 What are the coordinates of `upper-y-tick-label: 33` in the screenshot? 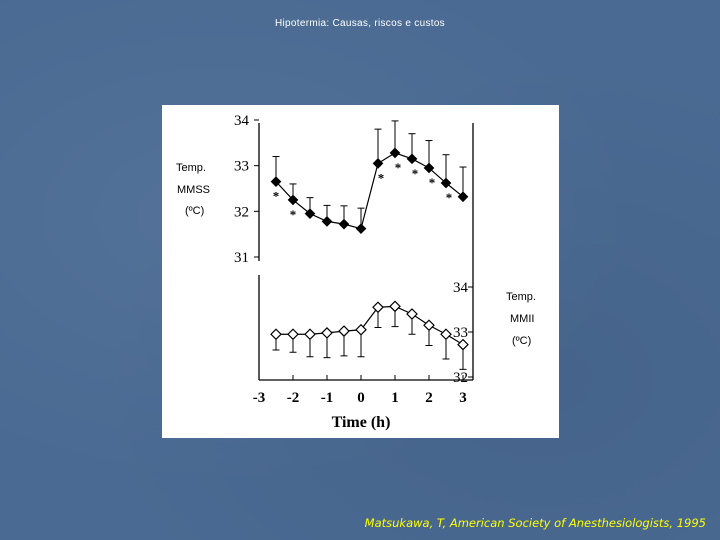 It's located at (241, 167).